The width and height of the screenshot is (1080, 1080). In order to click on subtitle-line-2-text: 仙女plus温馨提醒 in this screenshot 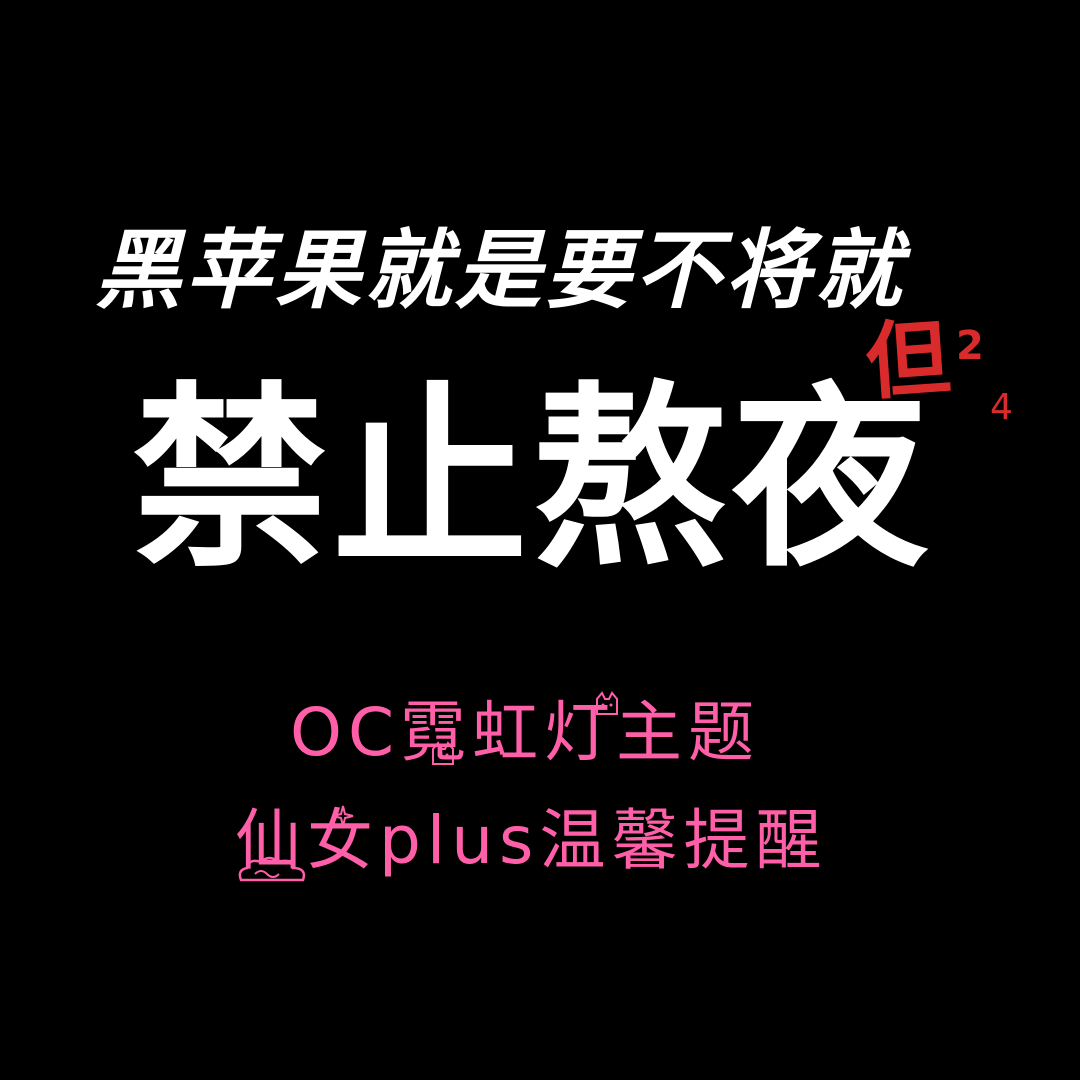, I will do `click(531, 840)`.